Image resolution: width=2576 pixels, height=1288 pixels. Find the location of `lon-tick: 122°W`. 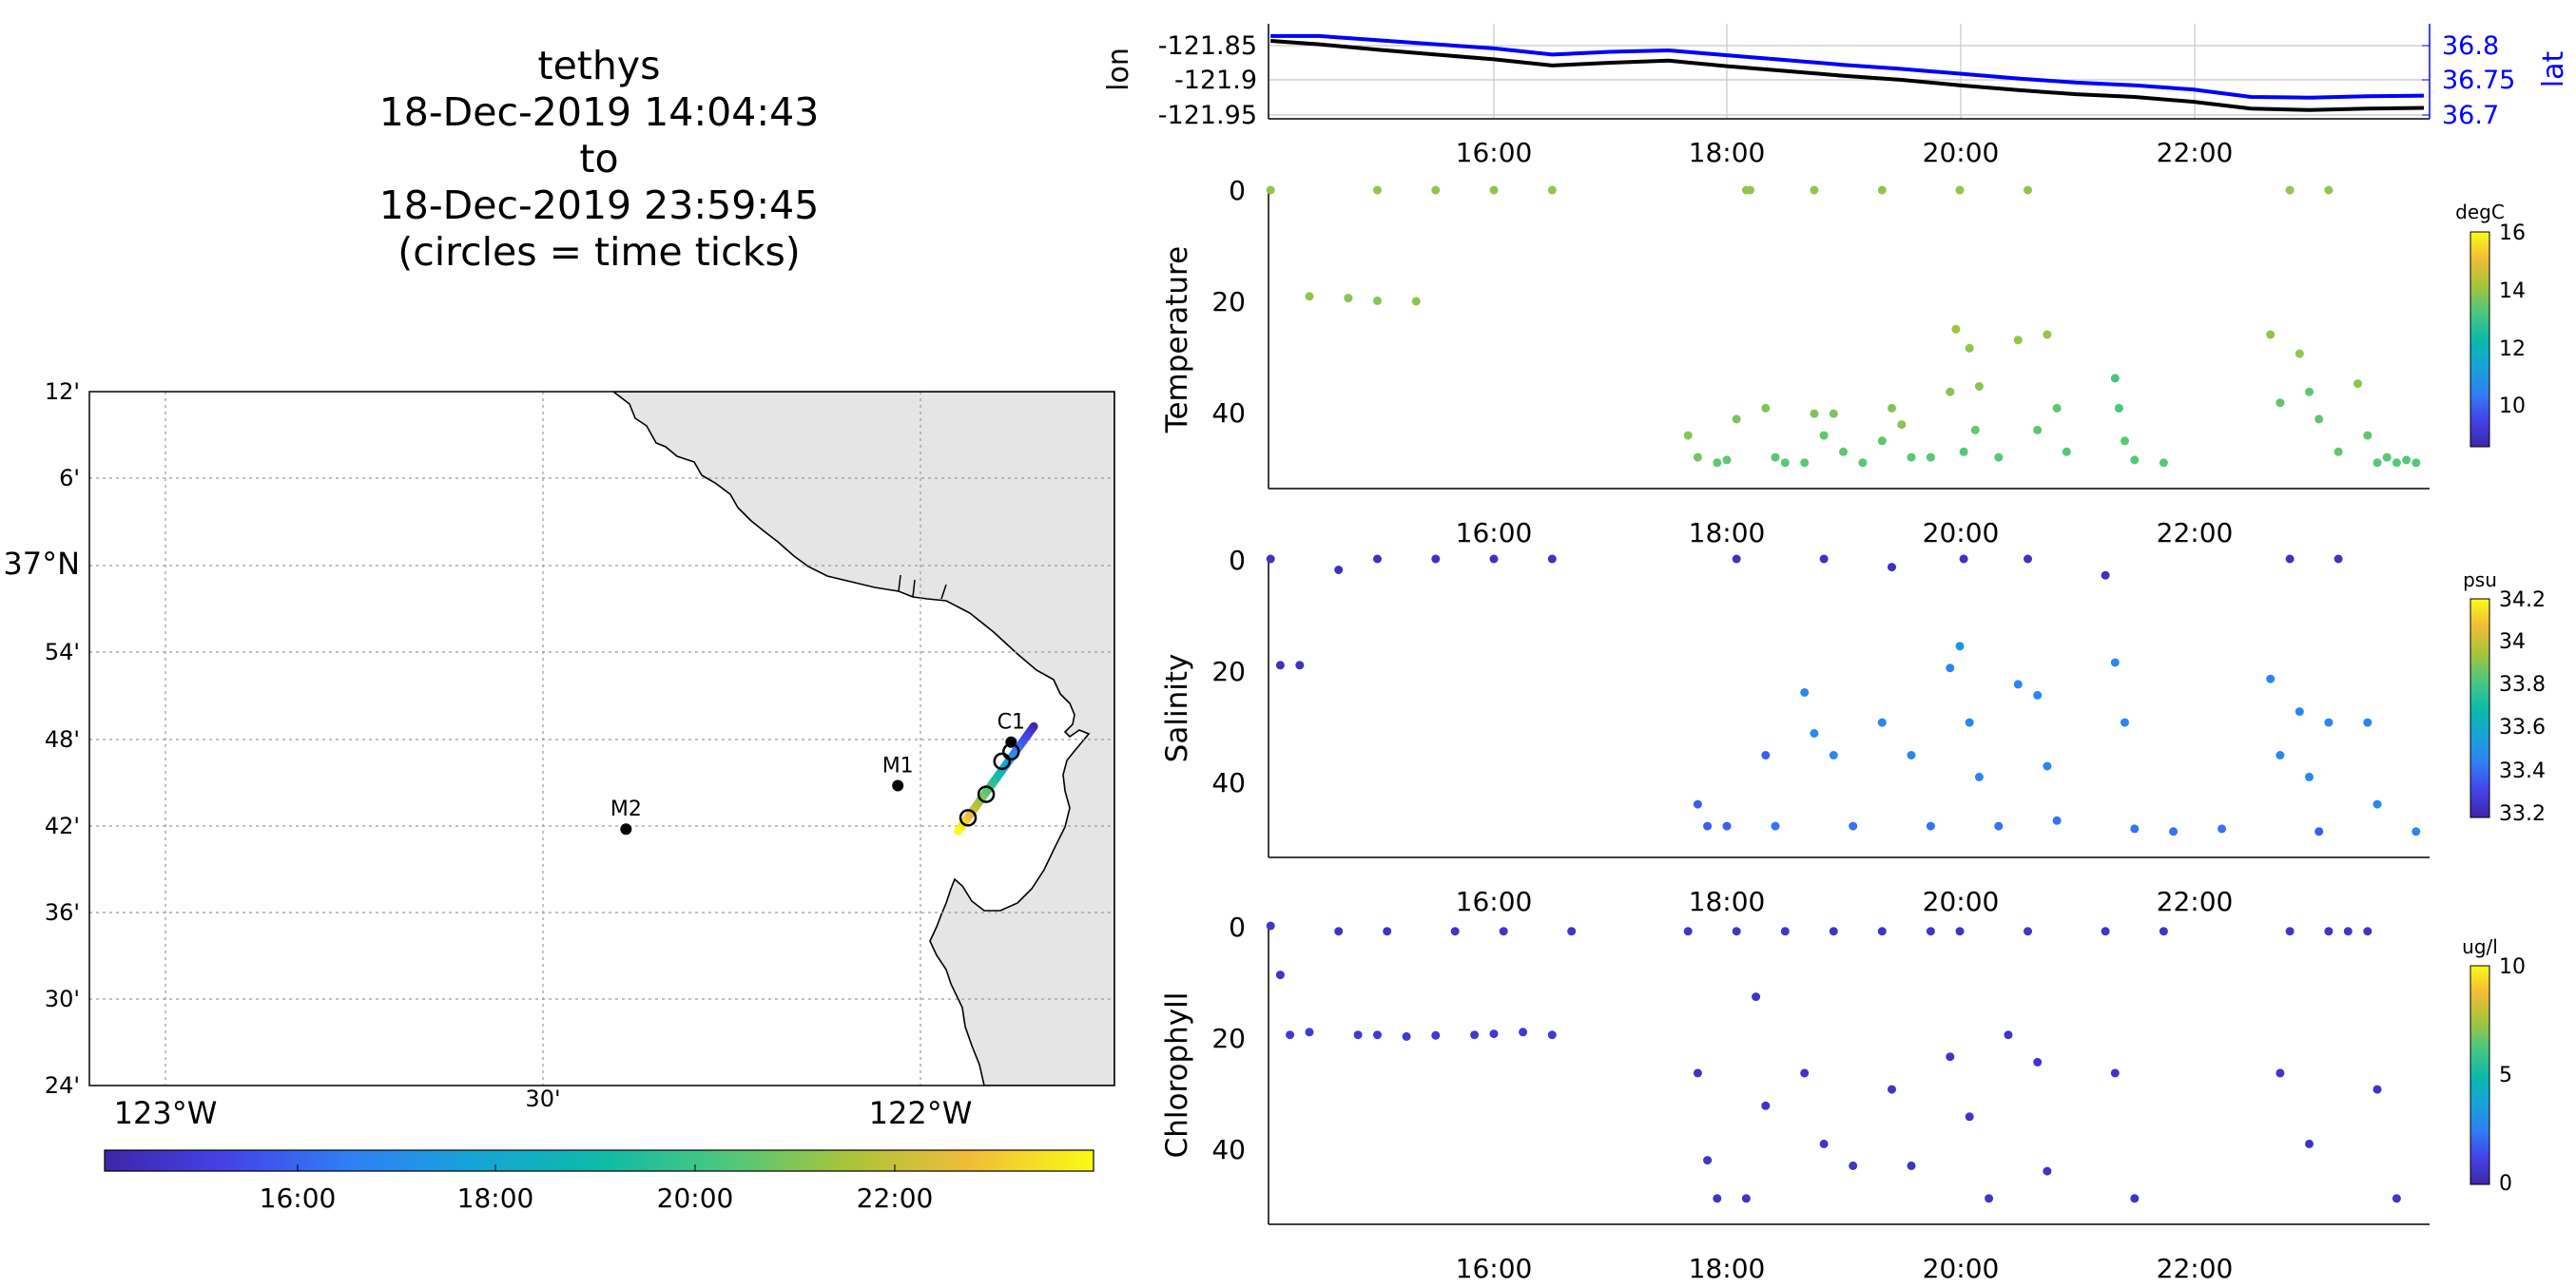

lon-tick: 122°W is located at coordinates (921, 1113).